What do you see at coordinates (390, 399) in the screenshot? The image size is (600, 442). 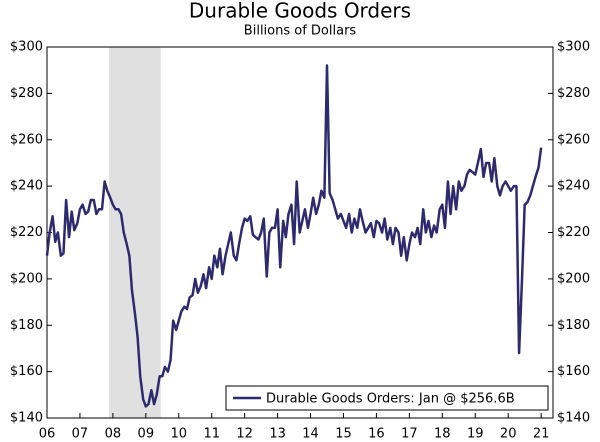 I see `legend-label: Durable Goods Orders: Jan @ $256.6B` at bounding box center [390, 399].